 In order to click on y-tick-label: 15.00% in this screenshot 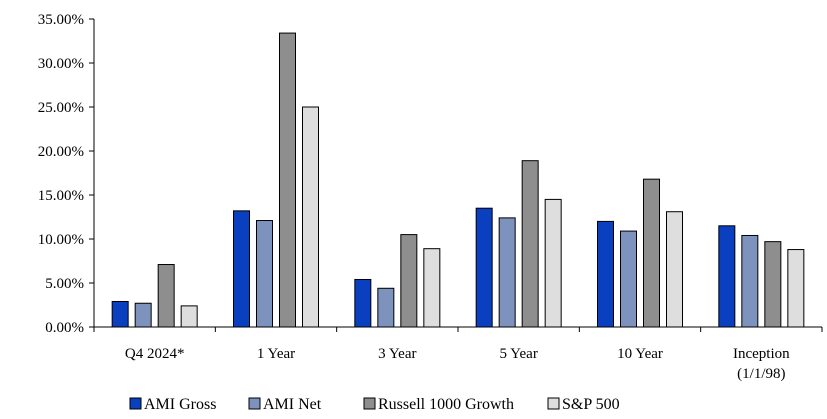, I will do `click(61, 196)`.